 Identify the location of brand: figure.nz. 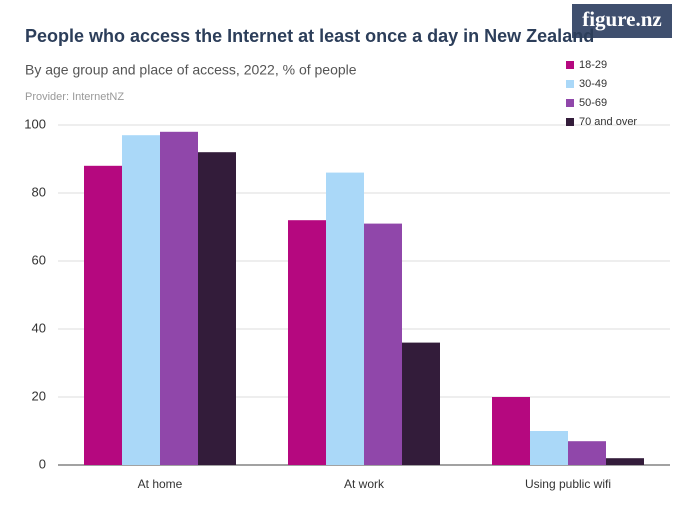
(622, 19).